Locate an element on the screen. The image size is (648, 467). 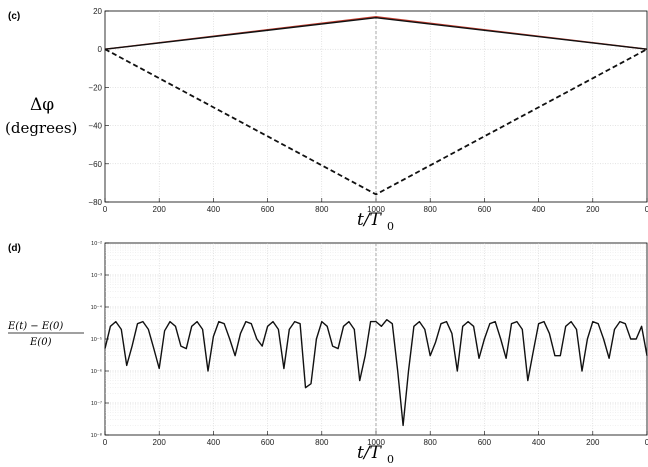
panel-d-xlabel: t/T 0 is located at coordinates (375, 454).